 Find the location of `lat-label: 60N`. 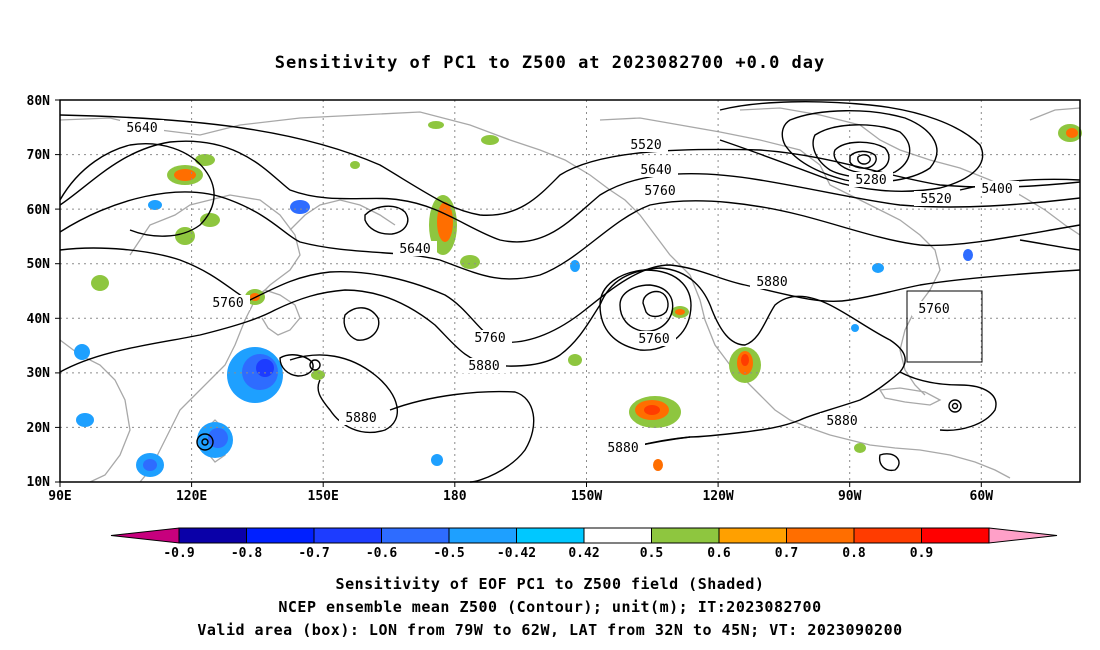

lat-label: 60N is located at coordinates (39, 210).